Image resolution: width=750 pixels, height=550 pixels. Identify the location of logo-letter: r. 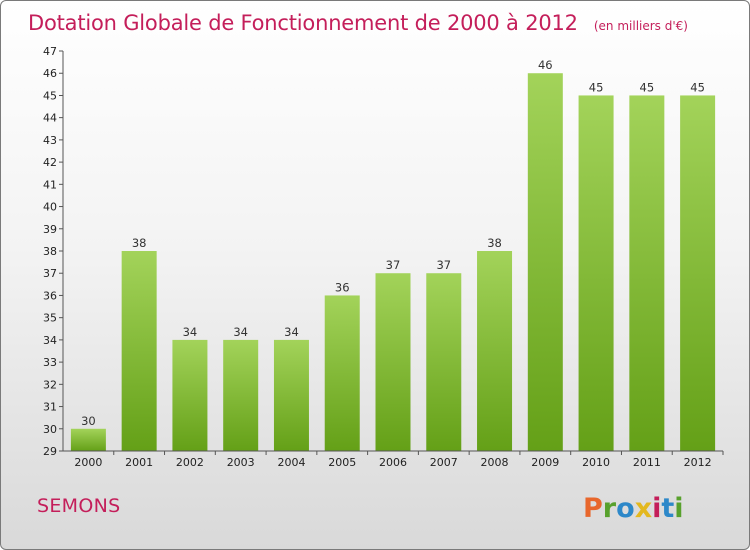
(609, 508).